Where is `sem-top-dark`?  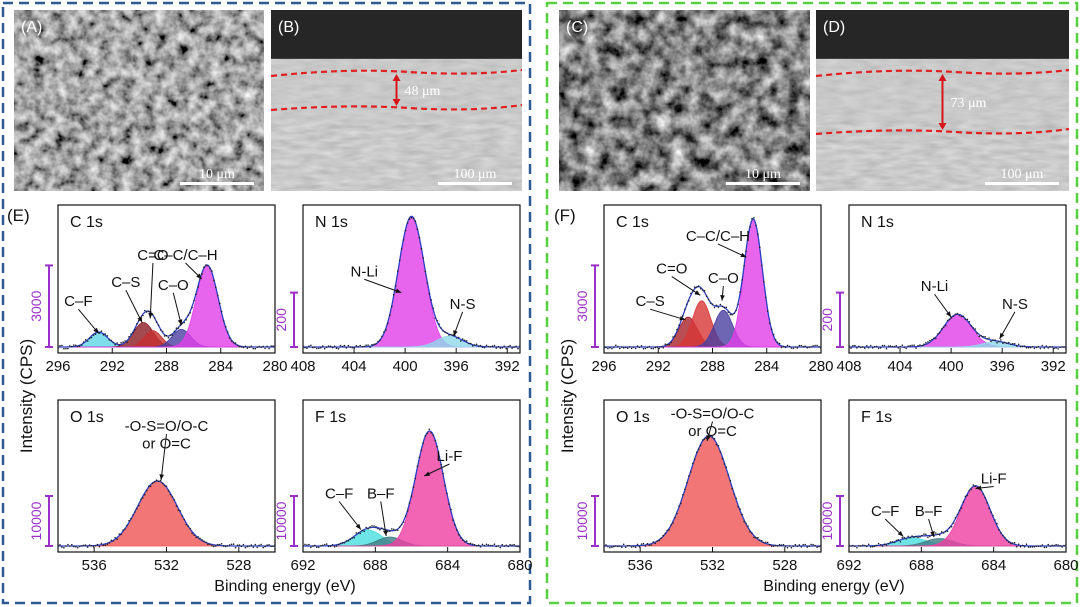
sem-top-dark is located at coordinates (396, 34).